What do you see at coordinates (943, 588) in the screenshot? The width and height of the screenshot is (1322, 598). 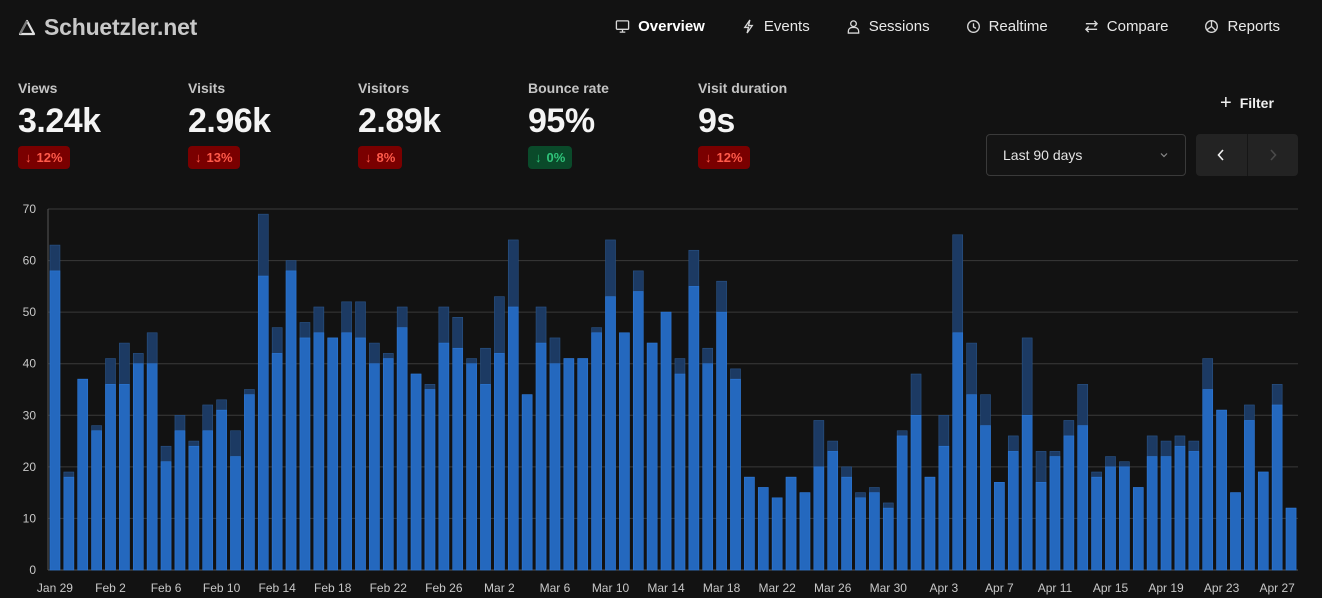 I see `x-tick-label: Apr 3` at bounding box center [943, 588].